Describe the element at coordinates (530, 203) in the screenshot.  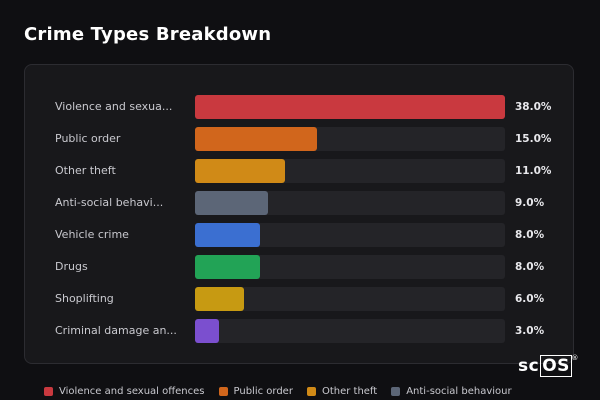
I see `bar-value-label: 9.0%` at that location.